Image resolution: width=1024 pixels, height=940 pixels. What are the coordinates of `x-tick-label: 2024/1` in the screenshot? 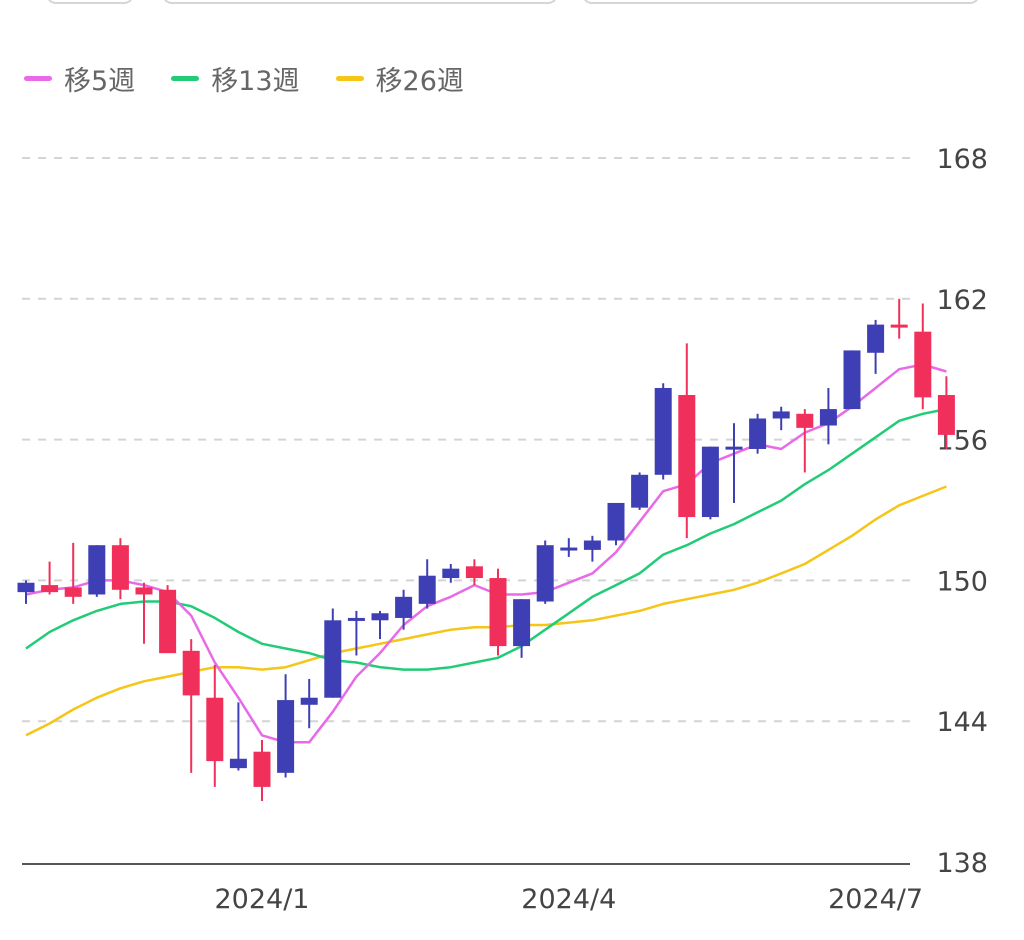 It's located at (262, 899).